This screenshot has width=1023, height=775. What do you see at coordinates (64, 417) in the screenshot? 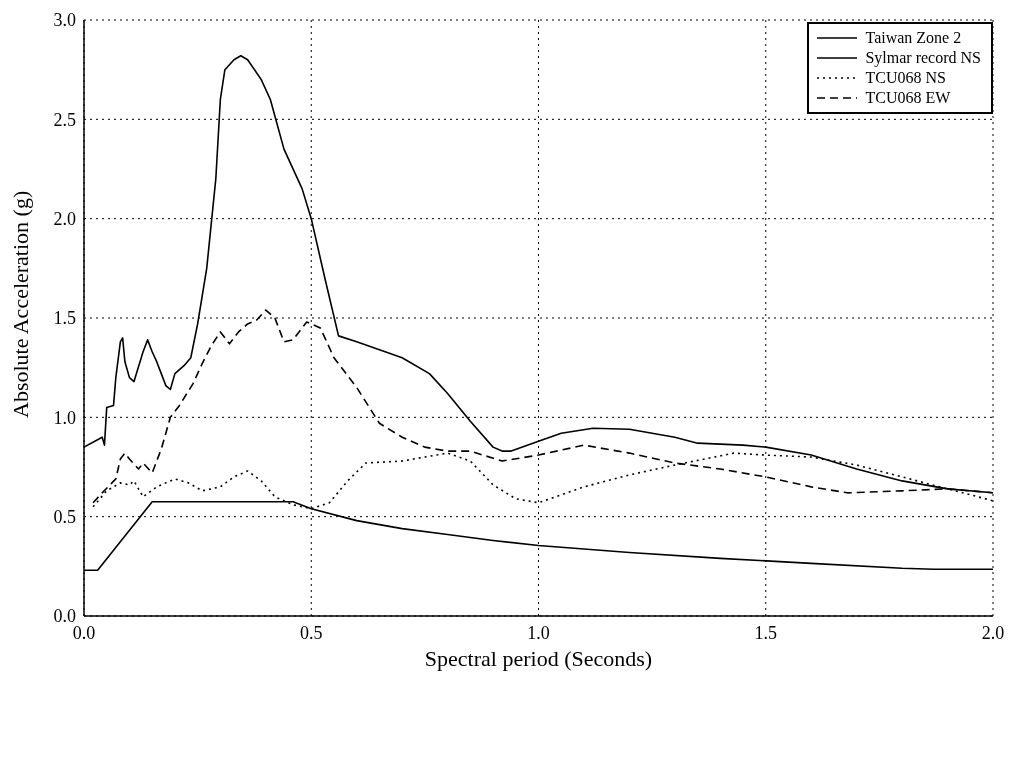
I see `y-tick-label: 1.0` at bounding box center [64, 417].